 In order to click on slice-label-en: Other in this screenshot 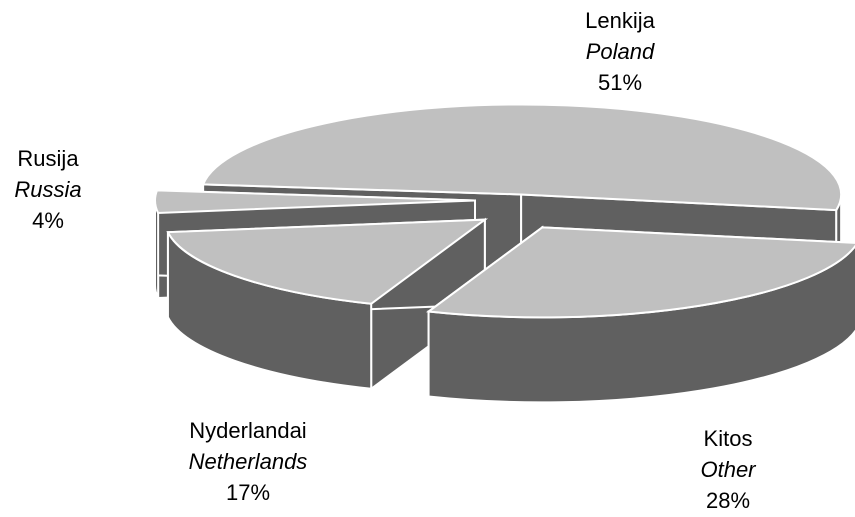, I will do `click(728, 469)`.